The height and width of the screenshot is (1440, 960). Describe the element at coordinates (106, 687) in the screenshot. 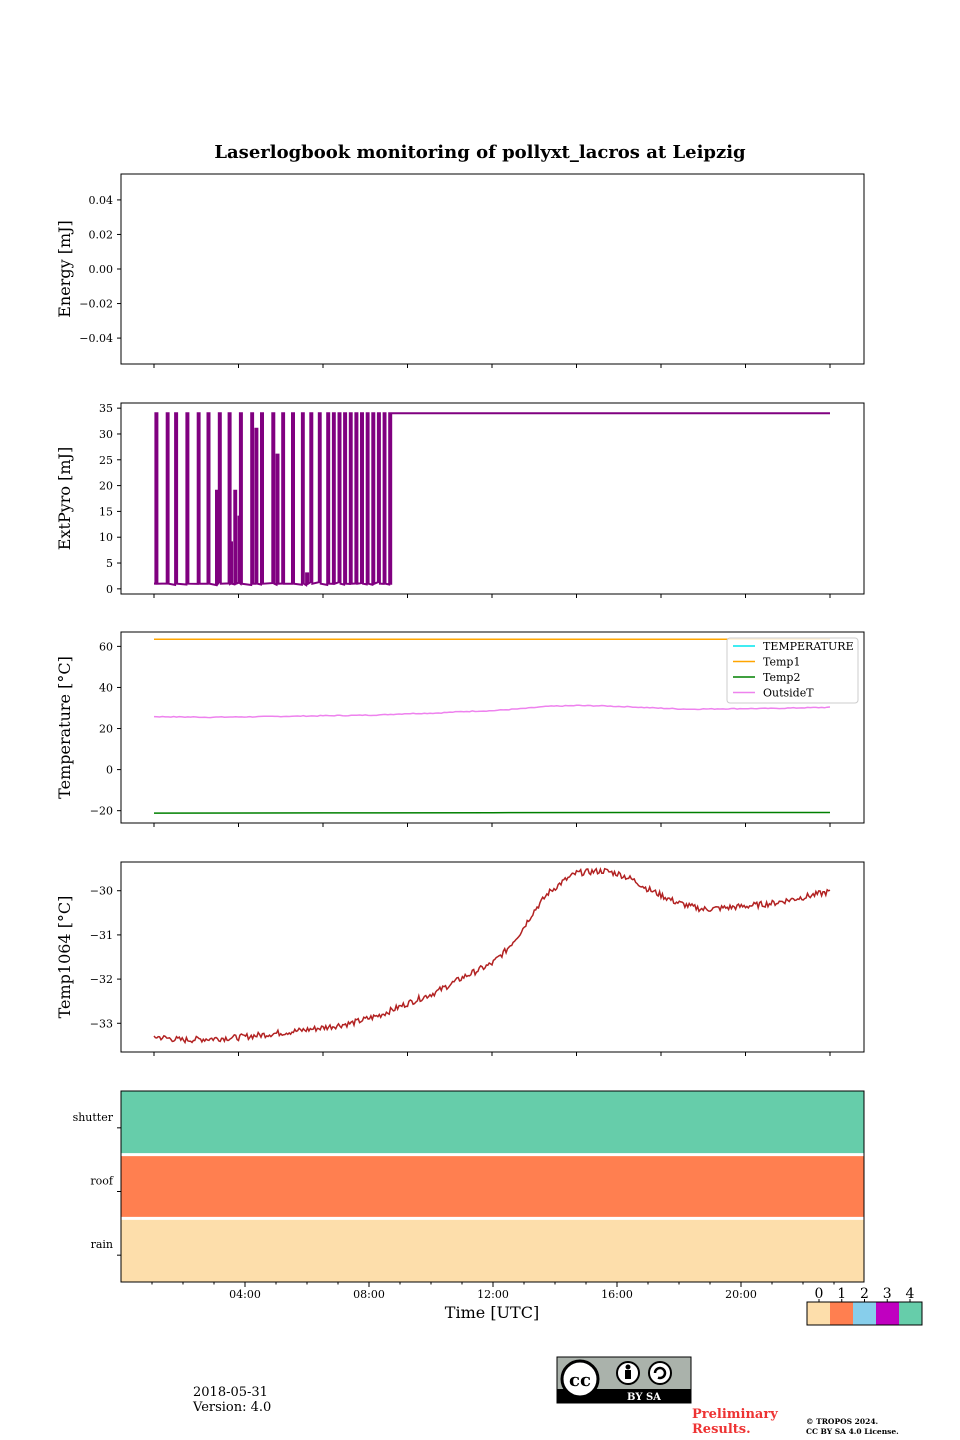

I see `y-tick-label: 40` at that location.